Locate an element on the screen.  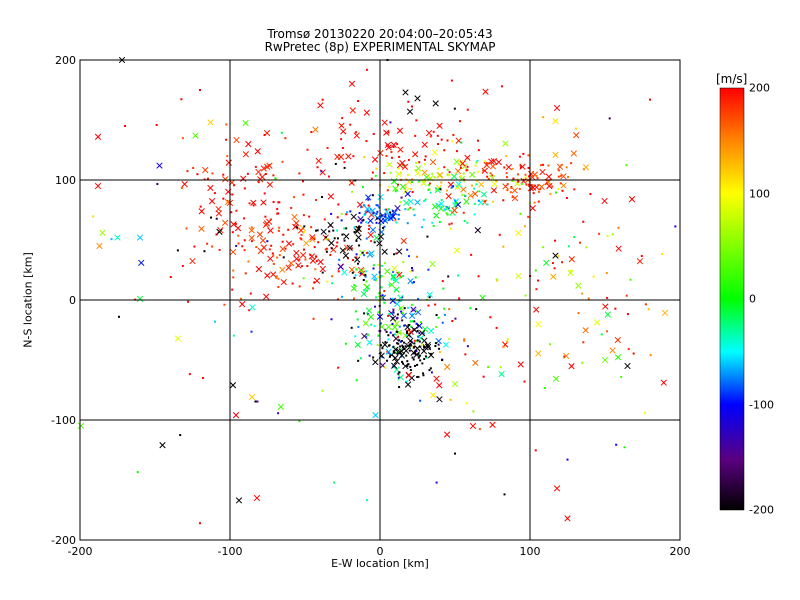
x-axis-label: E-W location [km] is located at coordinates (380, 563).